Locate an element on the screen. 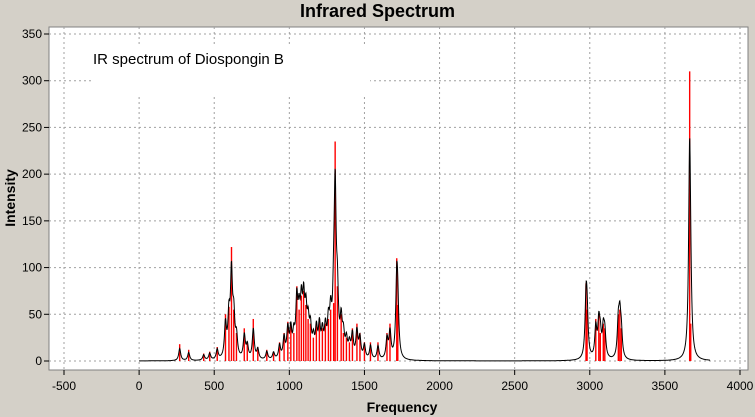 Image resolution: width=755 pixels, height=417 pixels. y-tick-label: 0 is located at coordinates (38, 361).